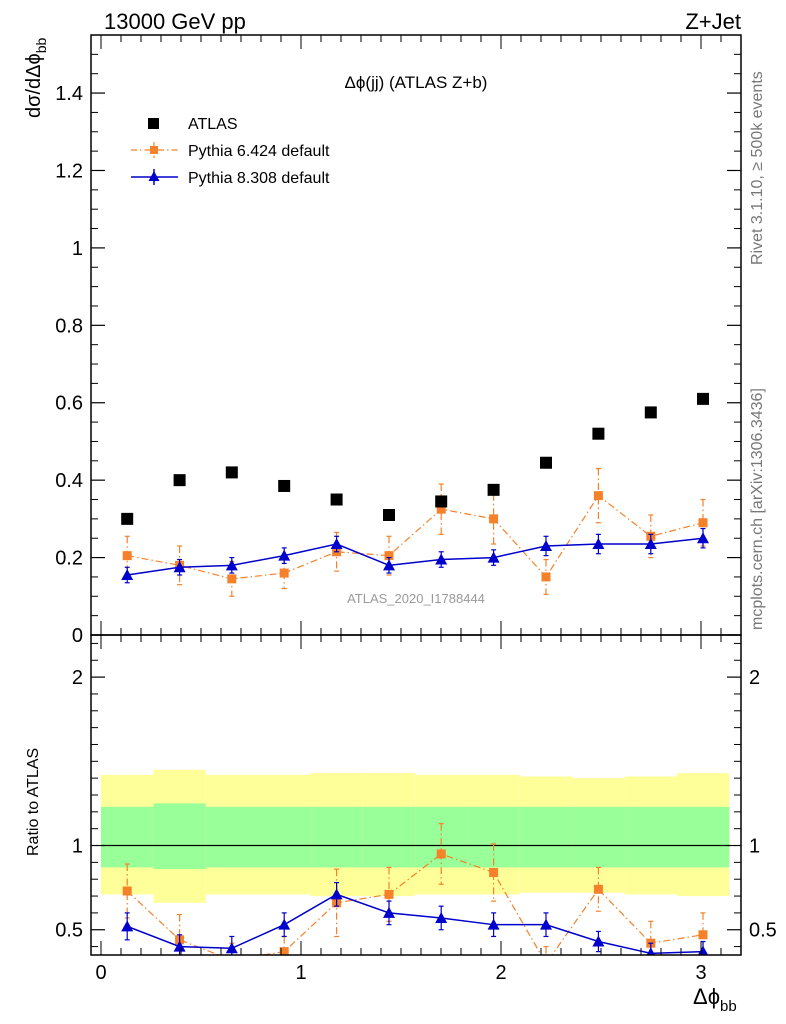 This screenshot has height=1024, width=786. What do you see at coordinates (154, 150) in the screenshot?
I see `legend-marker-pythia6` at bounding box center [154, 150].